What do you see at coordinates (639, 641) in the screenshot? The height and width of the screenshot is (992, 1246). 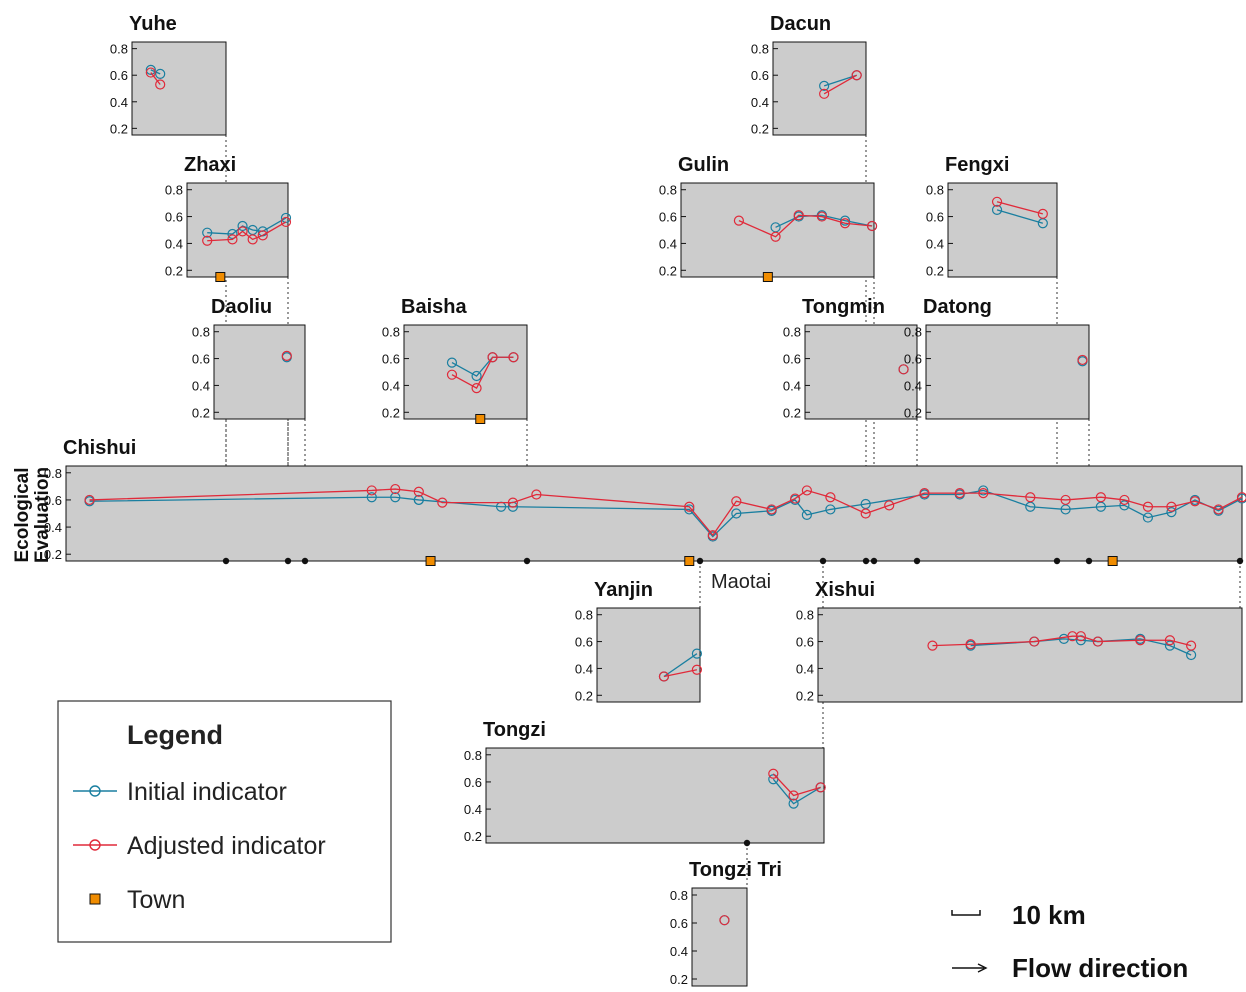 I see `panel-yanjin: Yanjin 0.2 0.4 0.6 0.8` at bounding box center [639, 641].